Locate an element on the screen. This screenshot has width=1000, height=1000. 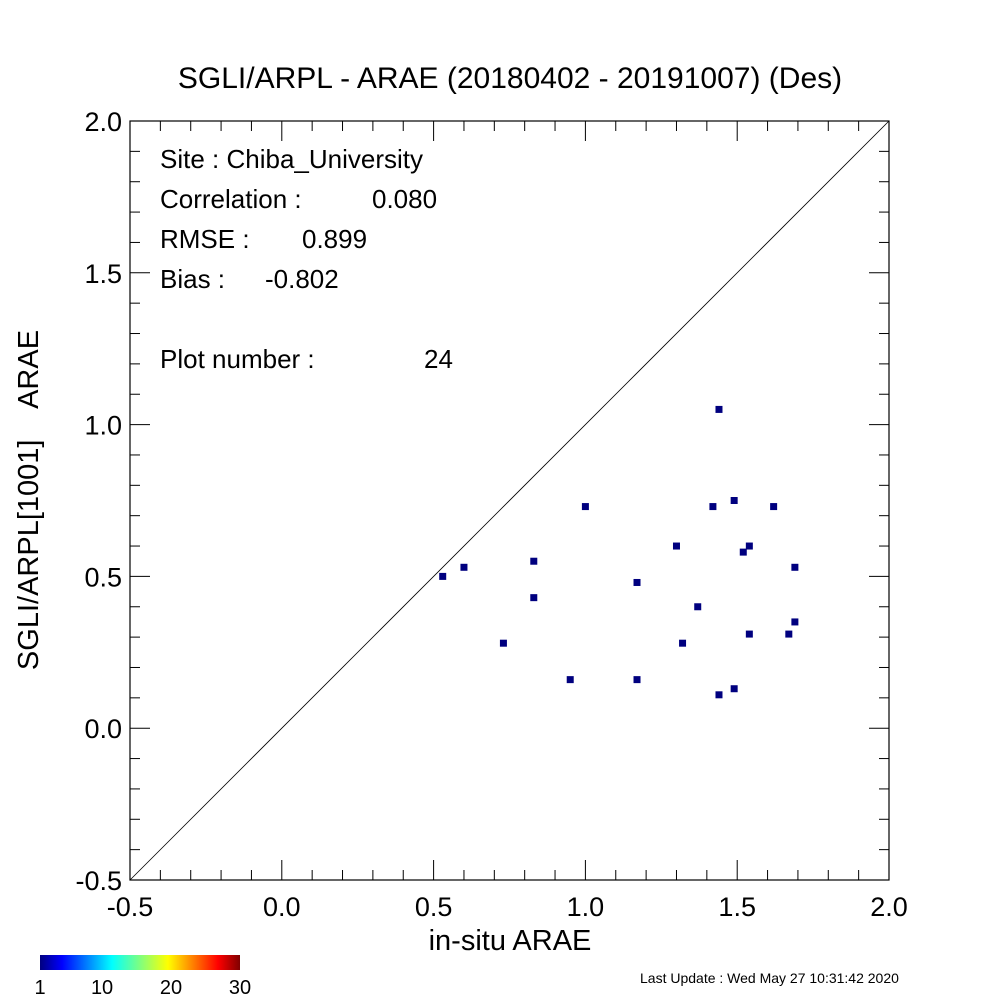
y-tick-label: 1.0 is located at coordinates (103, 426).